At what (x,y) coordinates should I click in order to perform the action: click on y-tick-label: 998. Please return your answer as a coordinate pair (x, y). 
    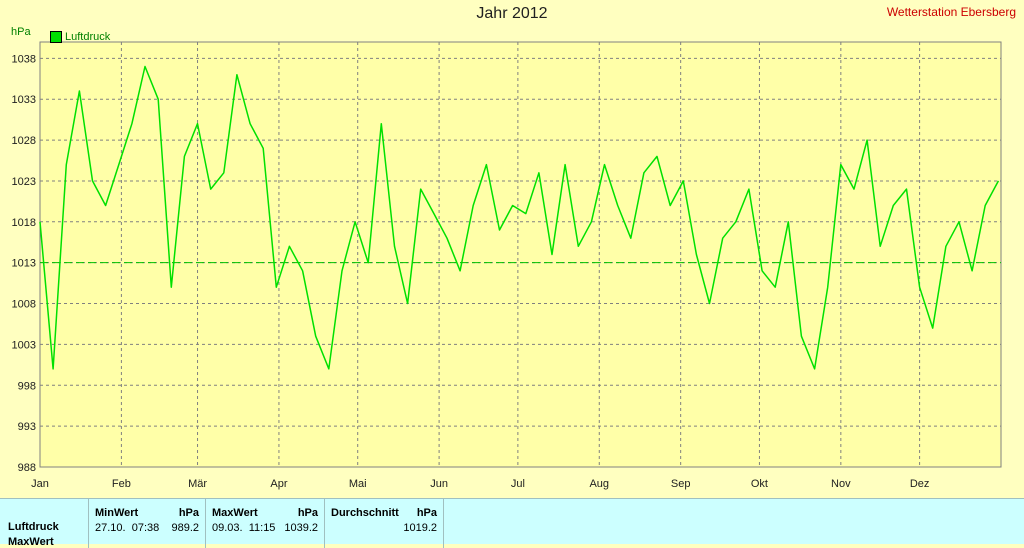
    Looking at the image, I should click on (27, 386).